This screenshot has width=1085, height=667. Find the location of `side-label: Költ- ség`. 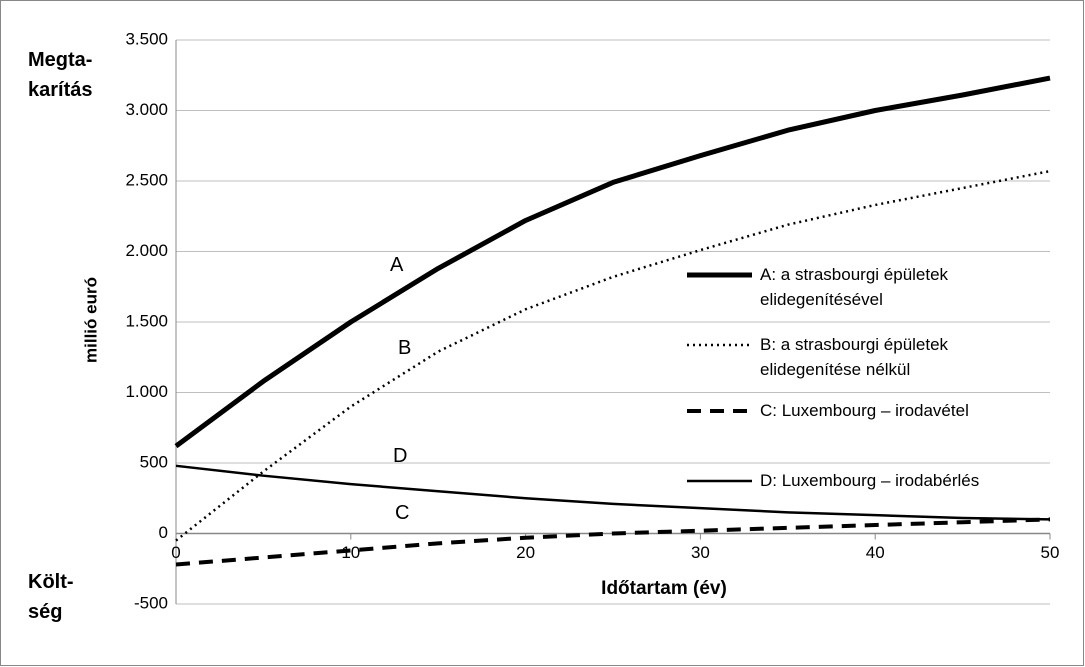

side-label: Költ- ség is located at coordinates (51, 597).